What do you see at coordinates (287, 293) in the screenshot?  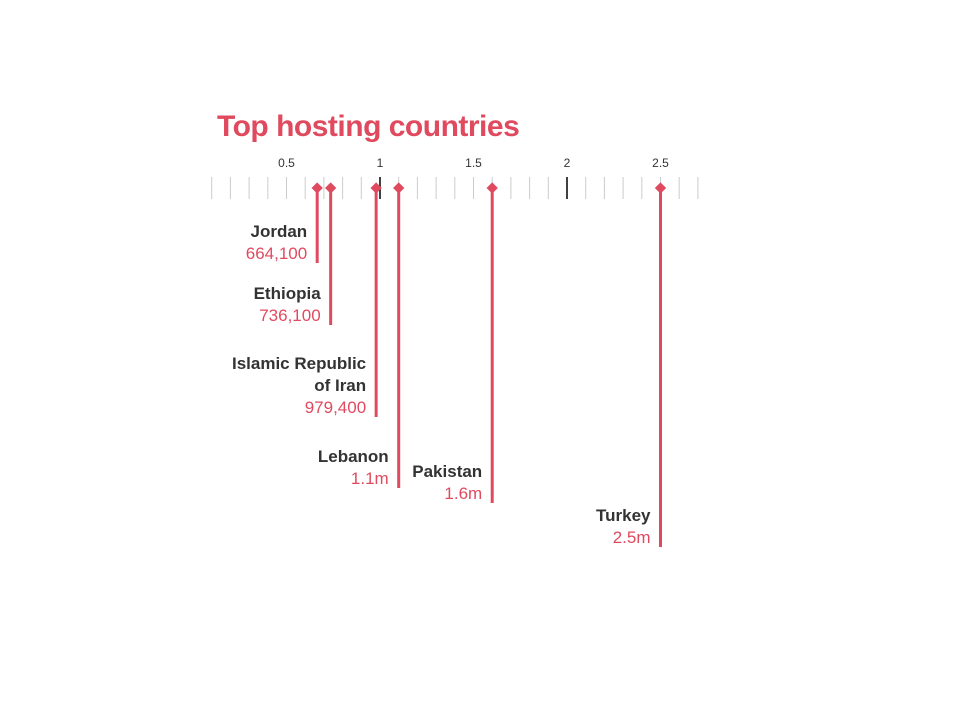 I see `country-name: Ethiopia` at bounding box center [287, 293].